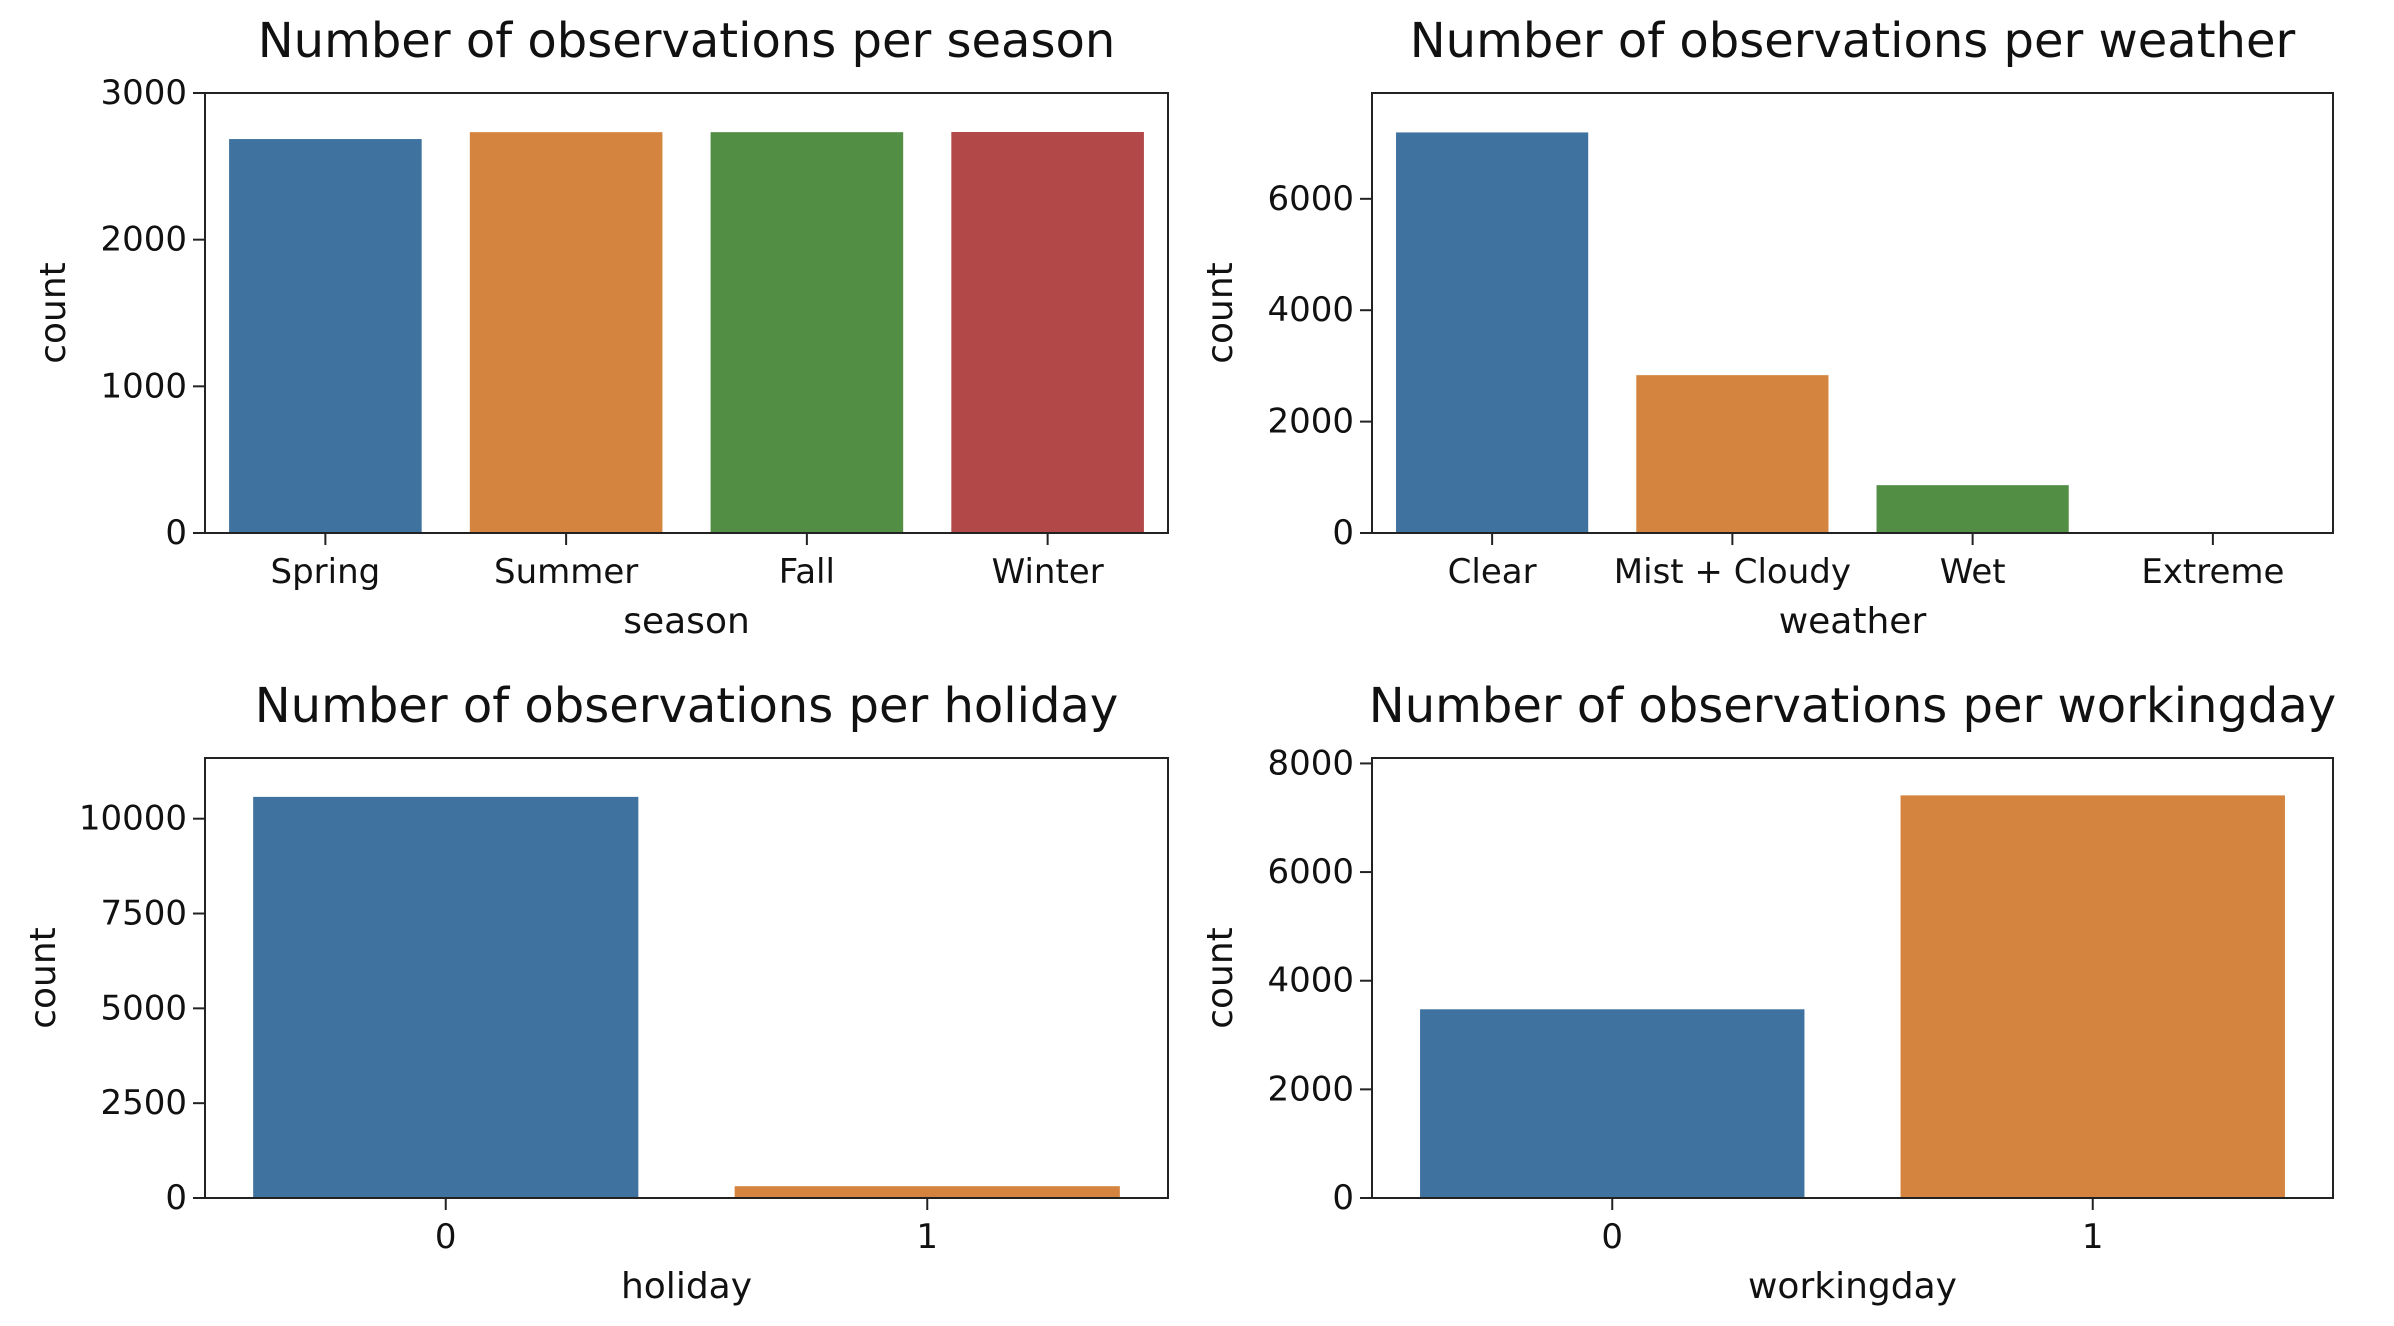 Image resolution: width=2394 pixels, height=1326 pixels. I want to click on y-tick-label: 10000, so click(133, 819).